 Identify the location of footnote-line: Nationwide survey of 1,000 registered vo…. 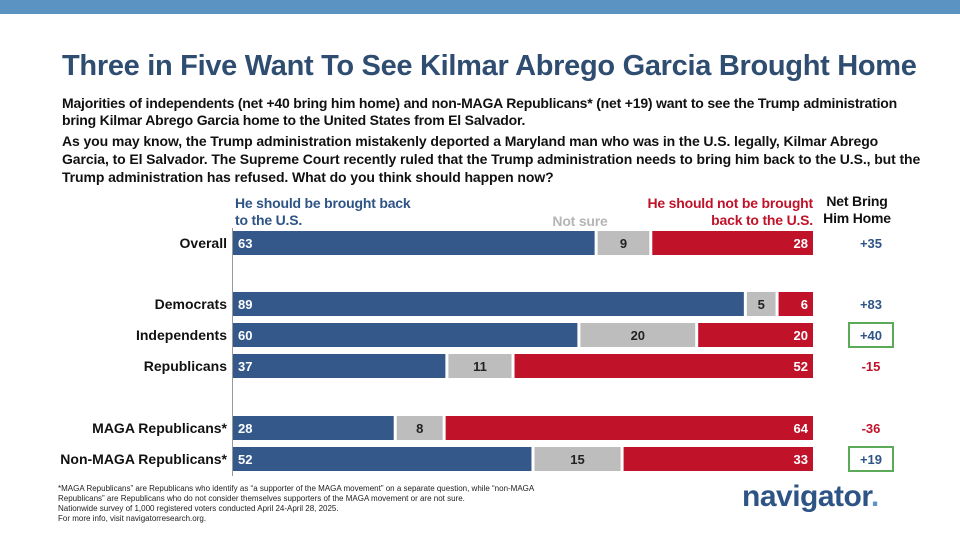
(198, 508).